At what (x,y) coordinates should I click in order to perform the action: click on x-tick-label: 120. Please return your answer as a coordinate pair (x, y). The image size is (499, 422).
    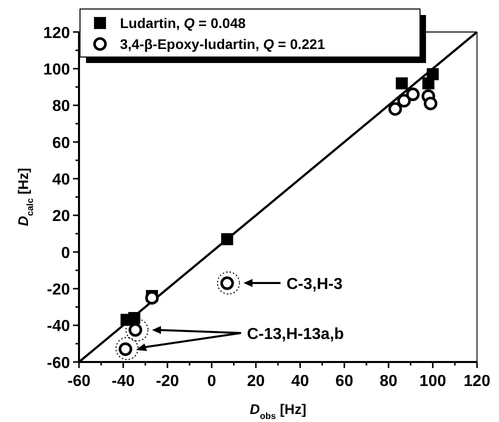
    Looking at the image, I should click on (477, 381).